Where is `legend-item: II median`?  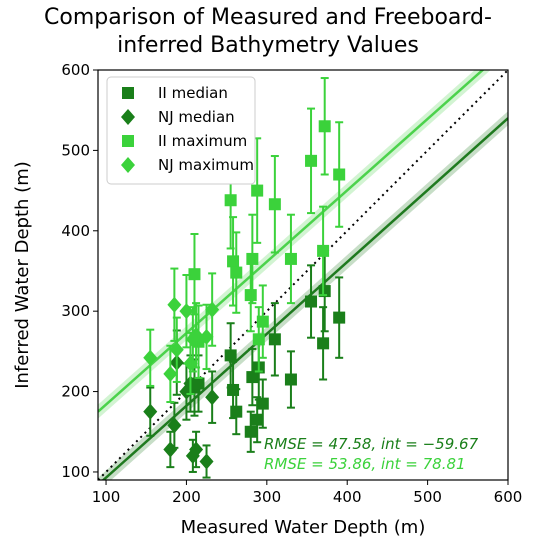
legend-item: II median is located at coordinates (175, 93).